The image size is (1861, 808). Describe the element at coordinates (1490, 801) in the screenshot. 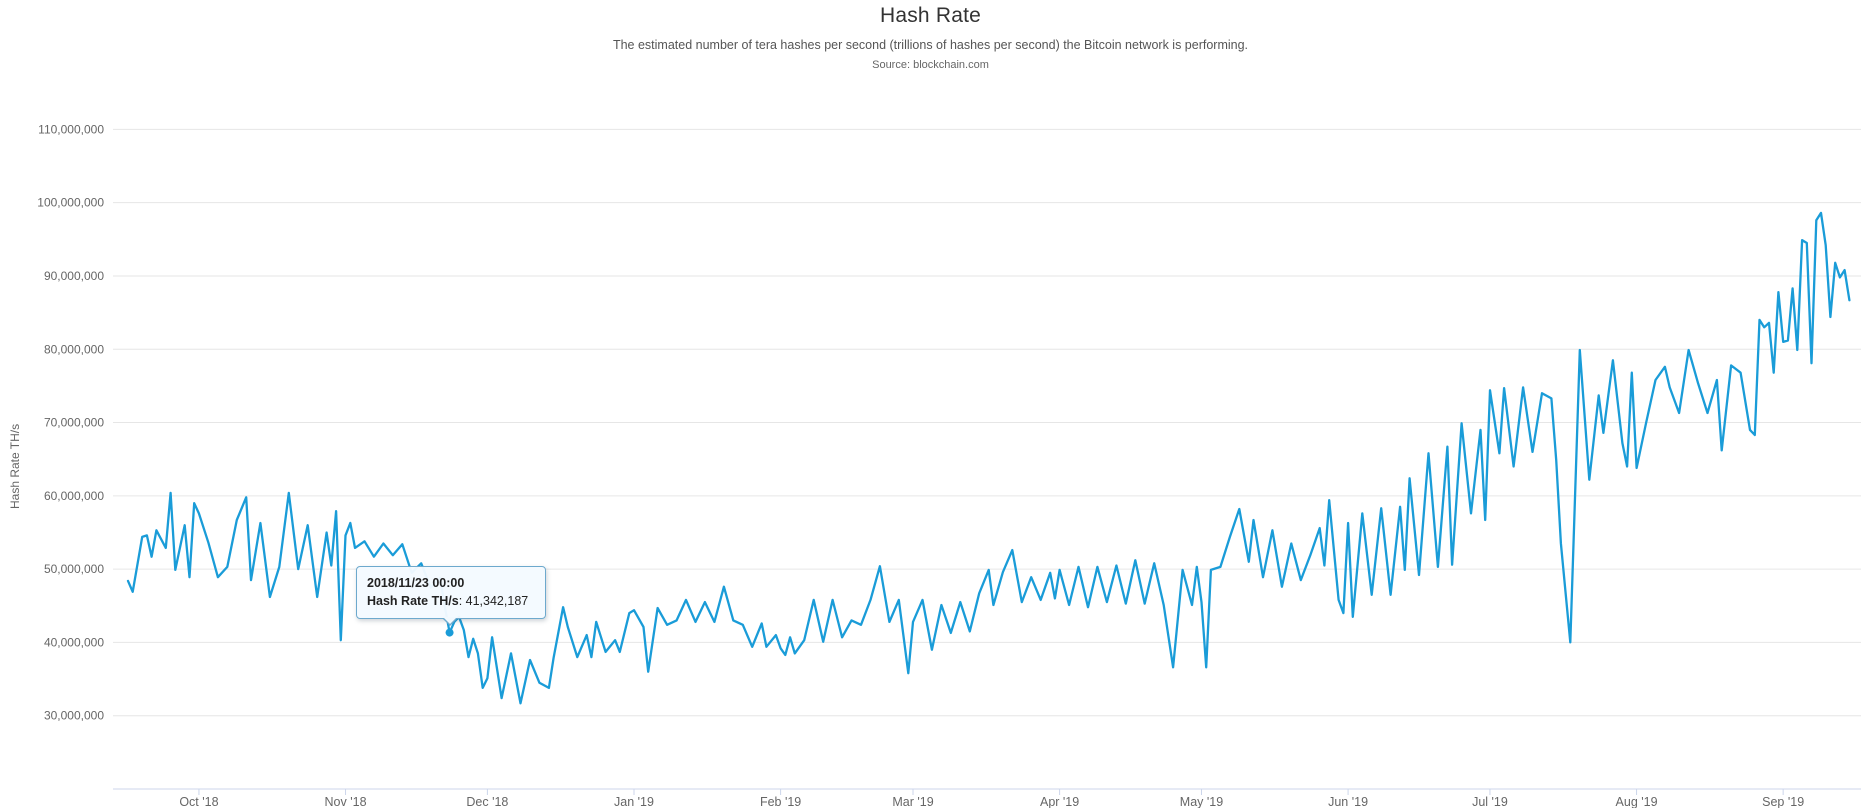

I see `x-axis-tick-label: Jul '19` at that location.